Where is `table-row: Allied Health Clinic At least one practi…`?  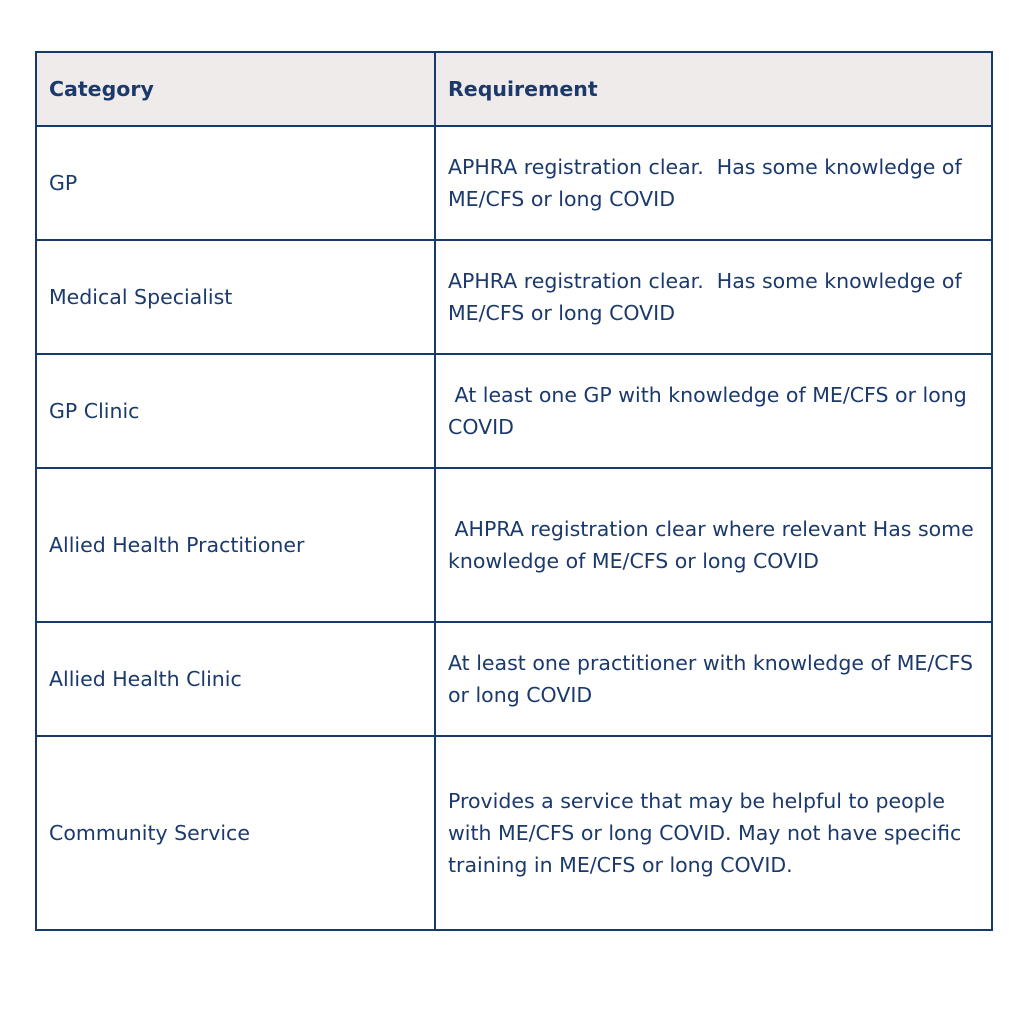 table-row: Allied Health Clinic At least one practi… is located at coordinates (514, 679).